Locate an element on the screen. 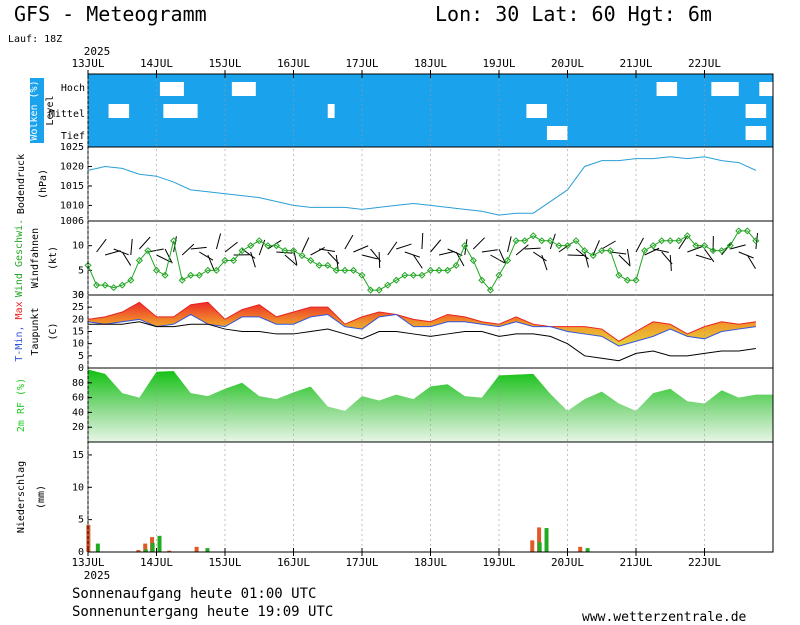  year-label-top: 2025 is located at coordinates (97, 51).